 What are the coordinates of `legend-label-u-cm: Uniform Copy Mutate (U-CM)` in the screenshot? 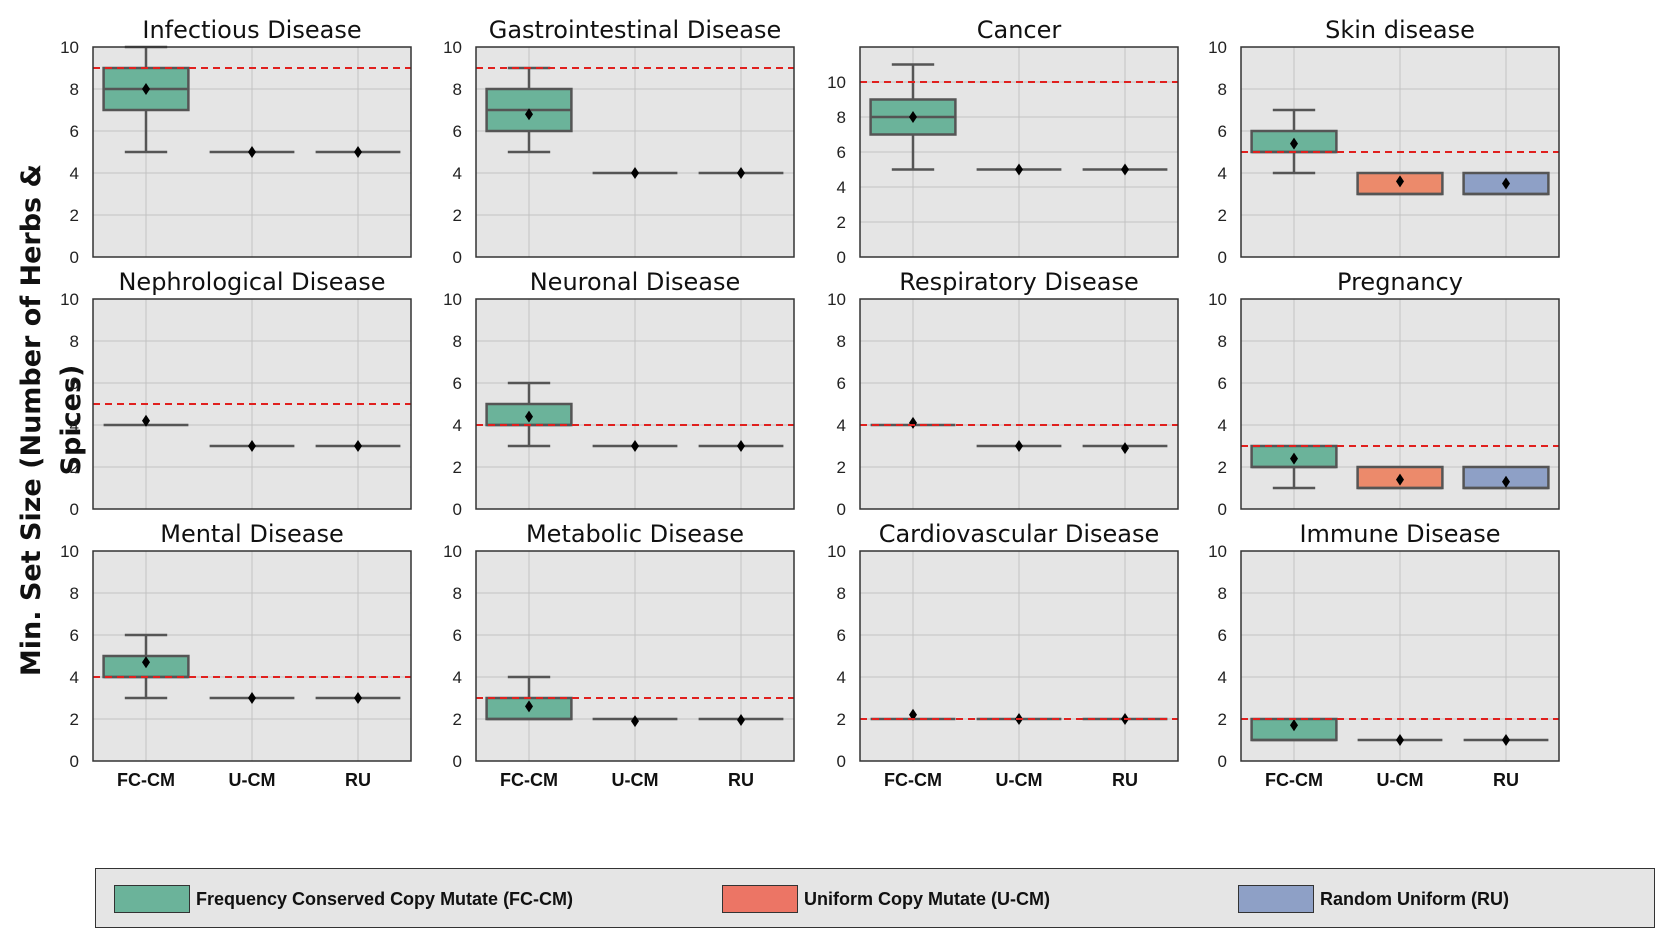 It's located at (927, 898).